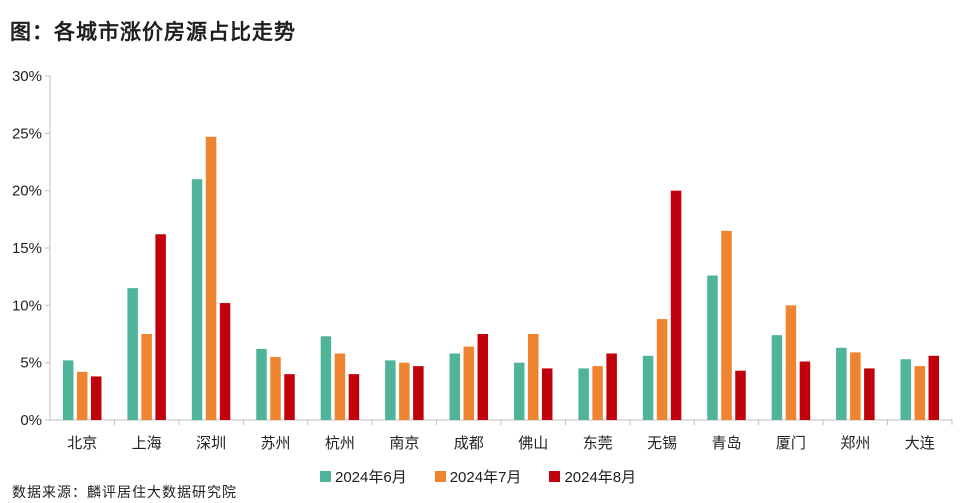 Image resolution: width=960 pixels, height=503 pixels. What do you see at coordinates (791, 443) in the screenshot?
I see `x-category-label: 厦门` at bounding box center [791, 443].